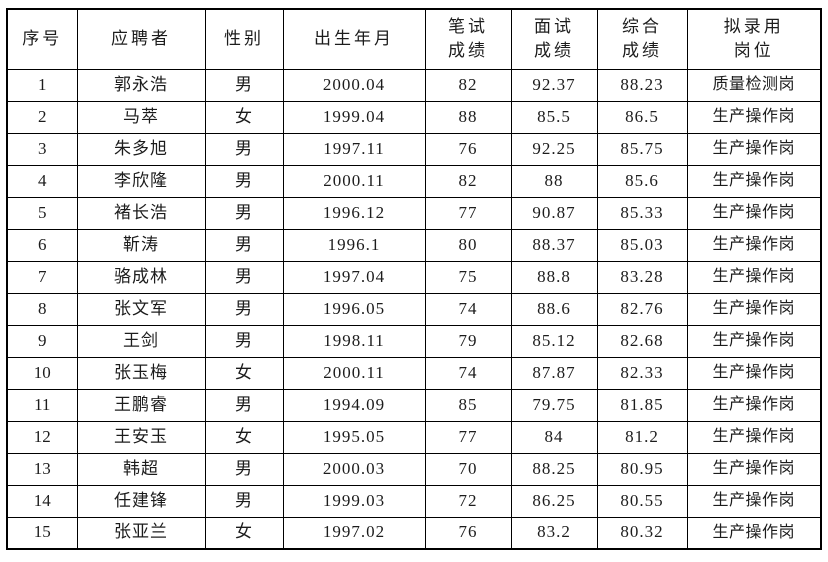 The width and height of the screenshot is (828, 562). Describe the element at coordinates (414, 533) in the screenshot. I see `table-row: 15 张亚兰女 1997.02 76 83.2 80.32 生产操作岗` at that location.